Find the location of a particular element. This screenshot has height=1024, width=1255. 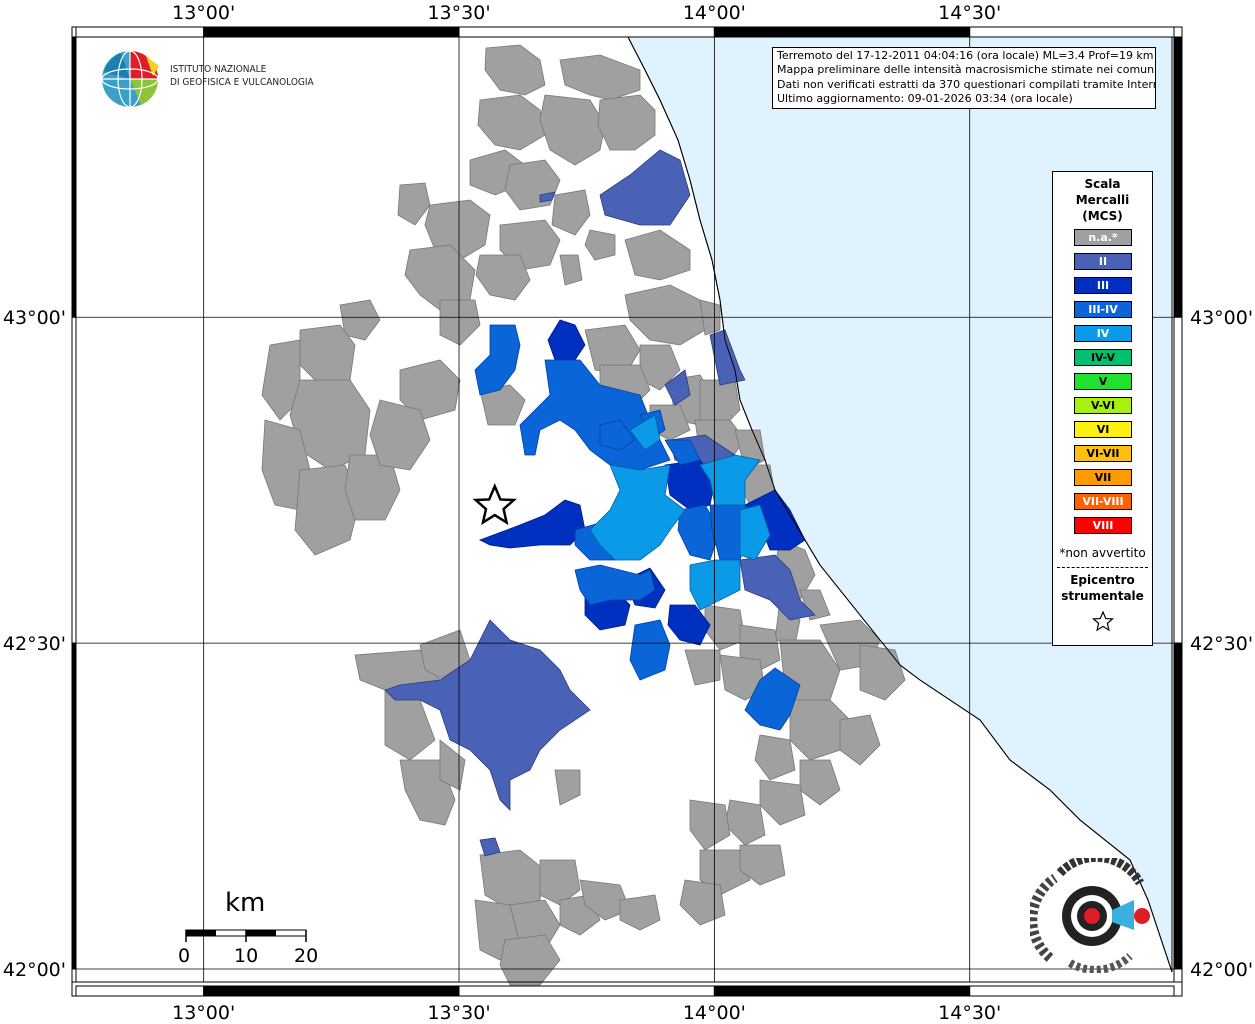

legend-swatch-0: n.a.* is located at coordinates (1103, 237).